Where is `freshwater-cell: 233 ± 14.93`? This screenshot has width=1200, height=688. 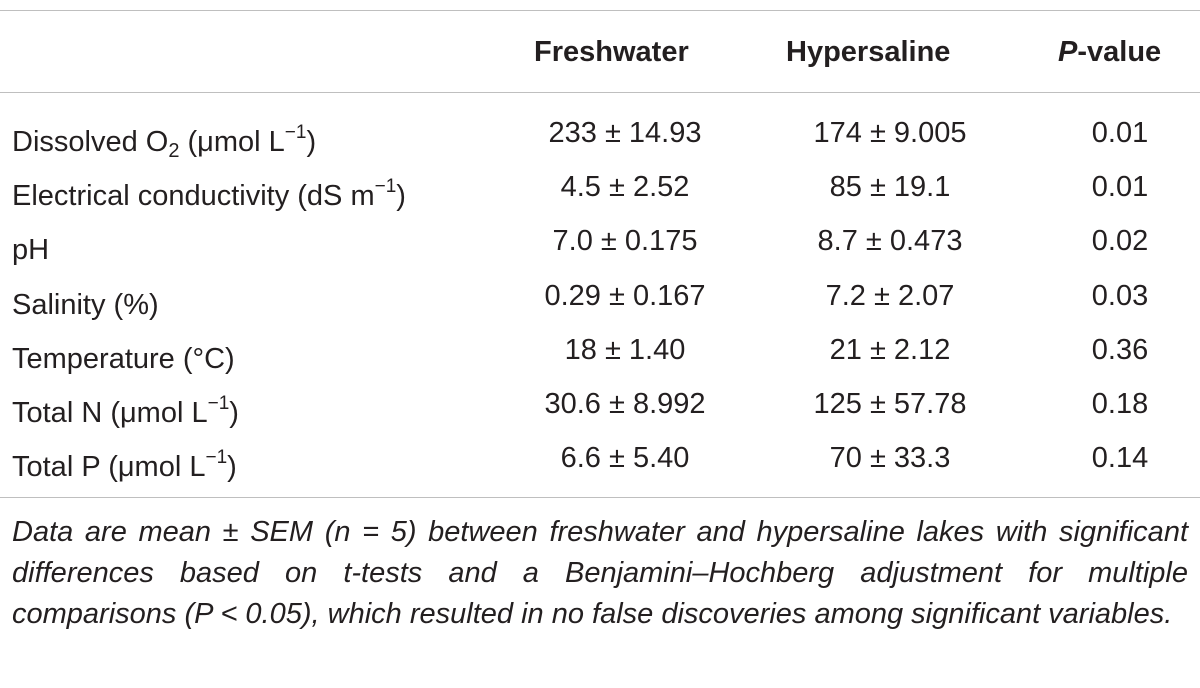 freshwater-cell: 233 ± 14.93 is located at coordinates (625, 133).